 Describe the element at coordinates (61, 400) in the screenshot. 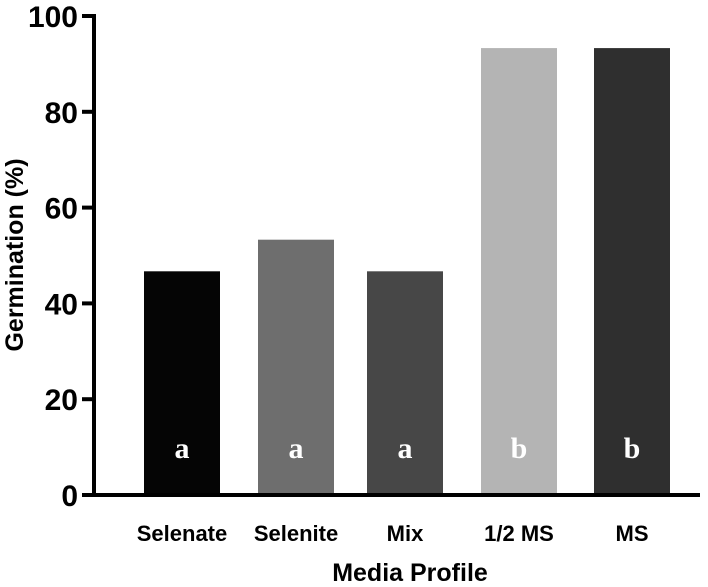

I see `y-tick-label: 20` at that location.